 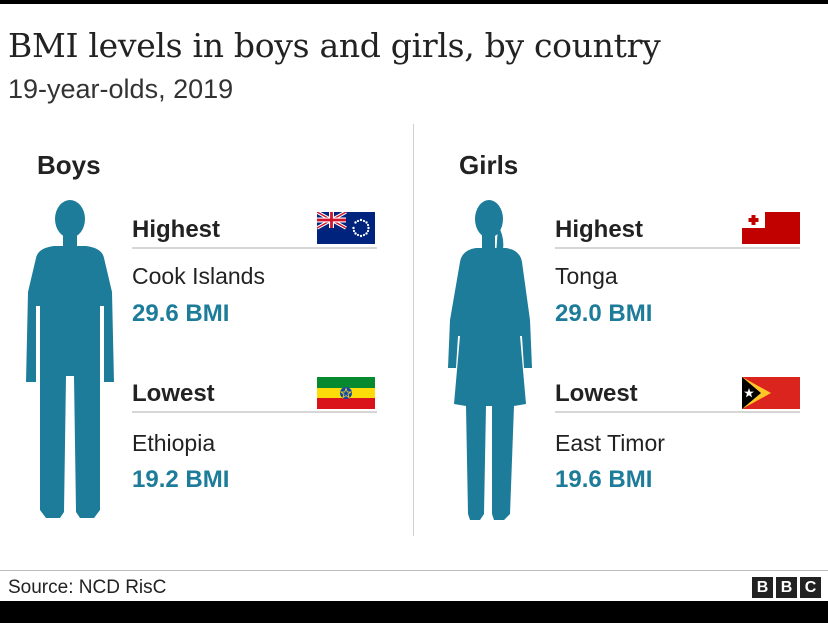 What do you see at coordinates (610, 443) in the screenshot?
I see `girls-lowest-country: East Timor` at bounding box center [610, 443].